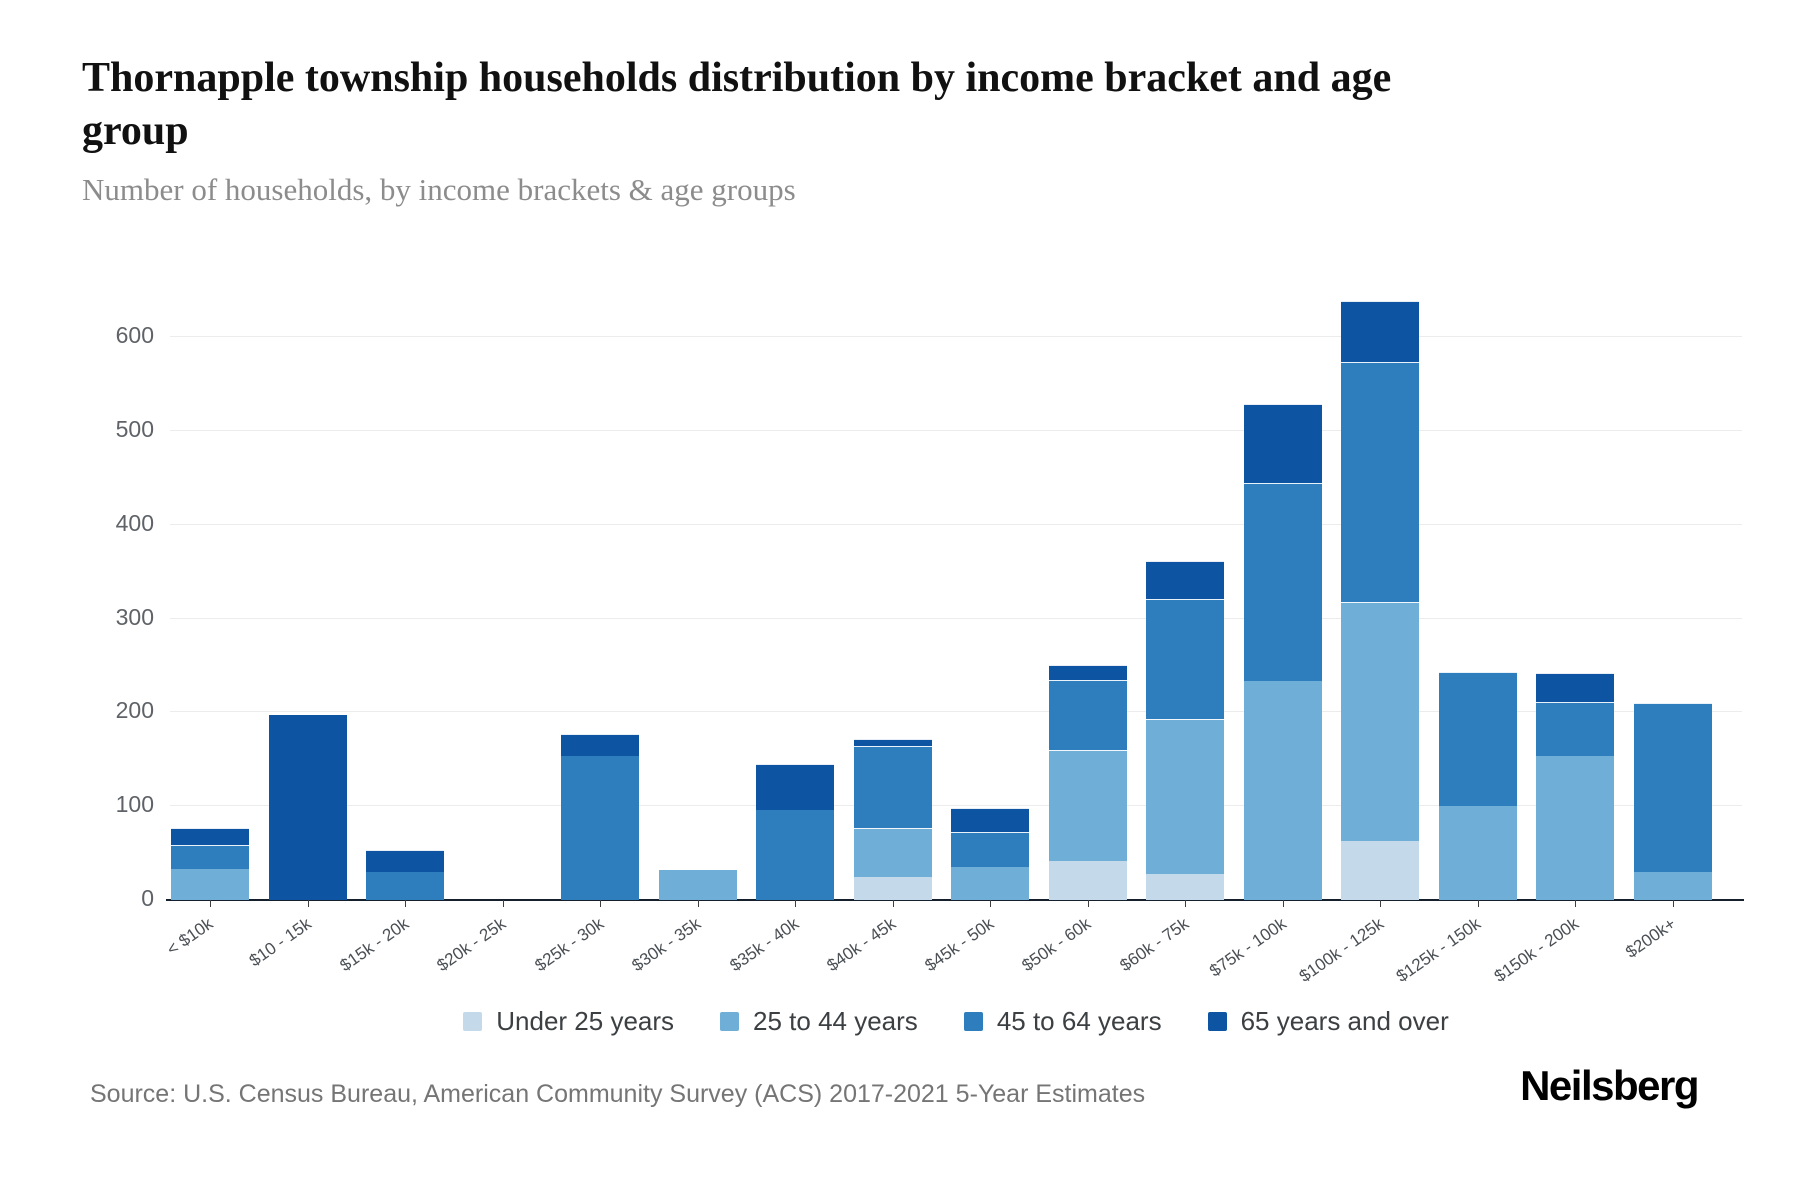 This screenshot has height=1200, width=1800. What do you see at coordinates (134, 616) in the screenshot?
I see `y-axis-tick-label: 300` at bounding box center [134, 616].